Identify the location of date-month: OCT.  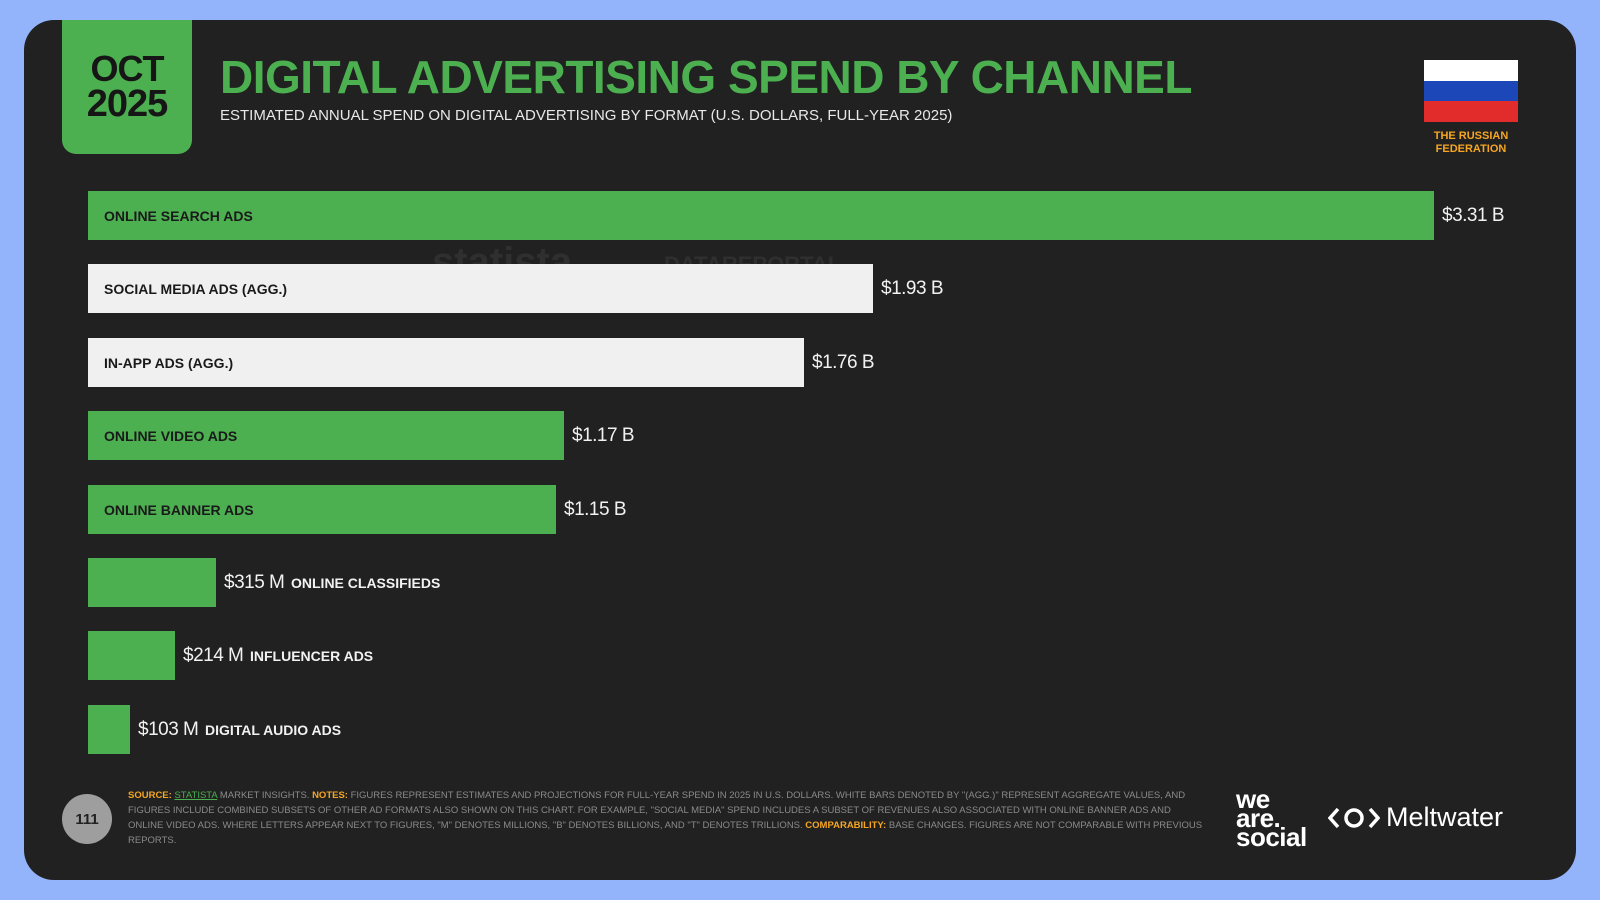
(127, 68).